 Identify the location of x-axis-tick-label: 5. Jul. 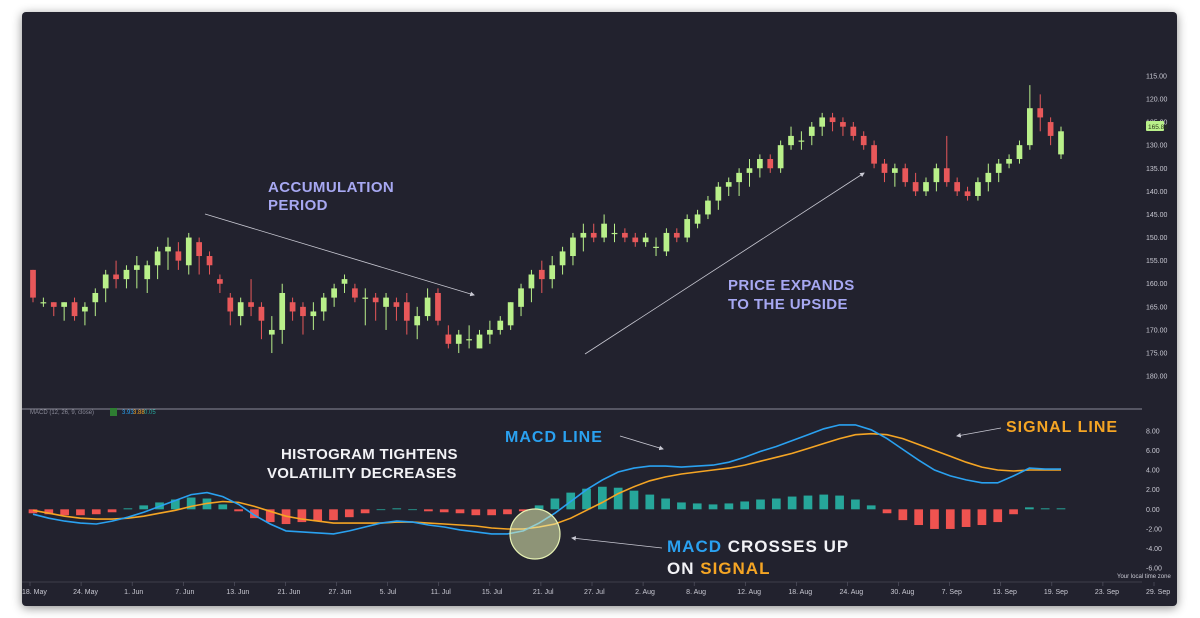
(388, 592).